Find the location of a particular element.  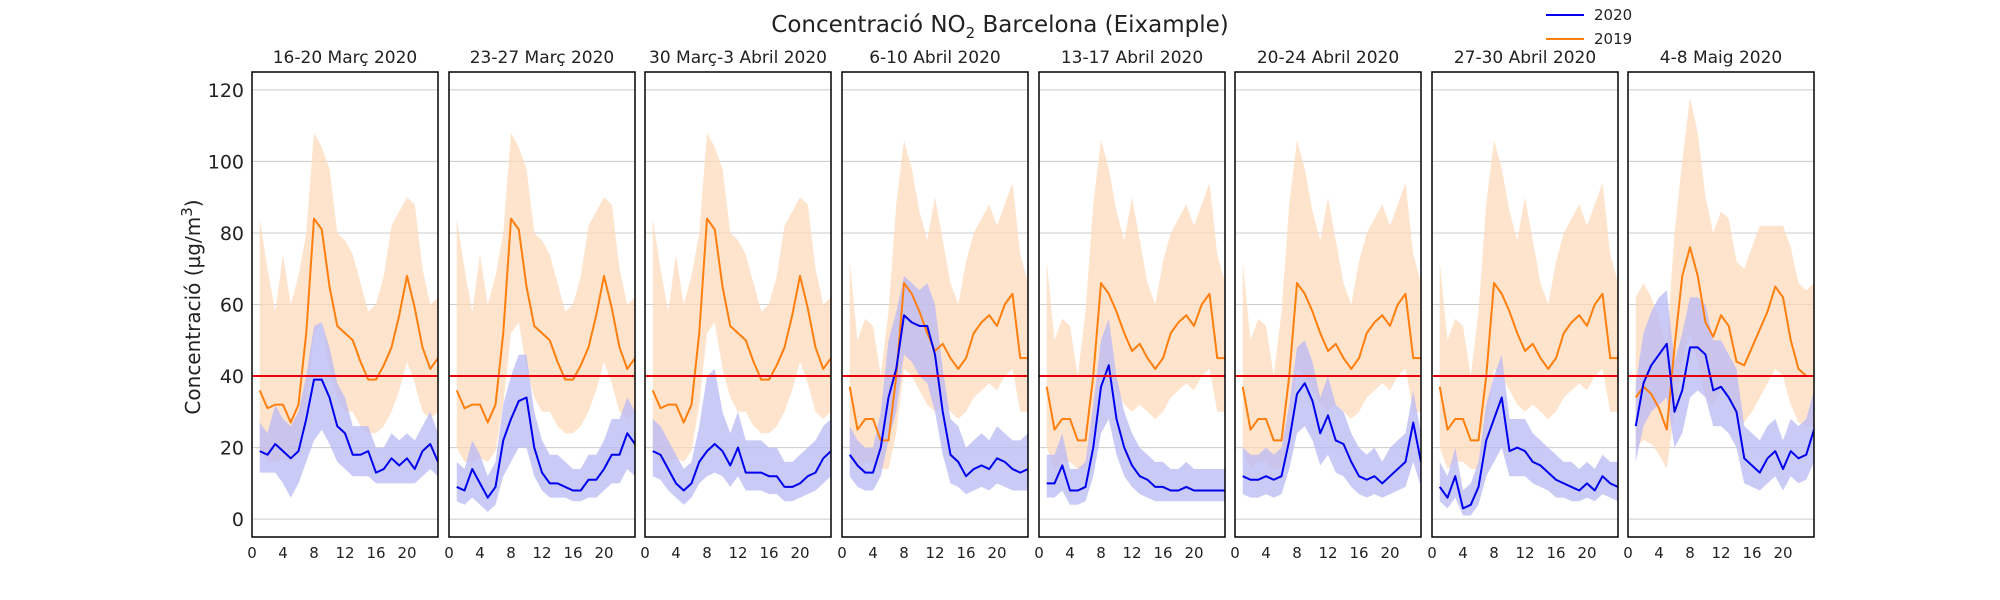

y-tick-label: 40 is located at coordinates (232, 377).